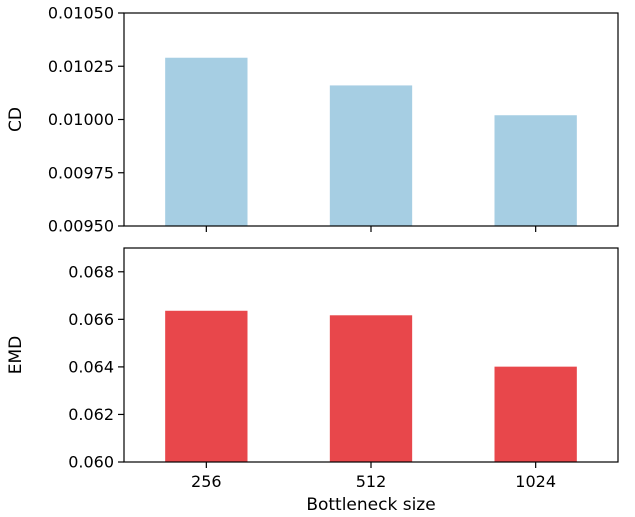 Image resolution: width=635 pixels, height=517 pixels. Describe the element at coordinates (535, 481) in the screenshot. I see `xtick-label-1024: 1024` at that location.